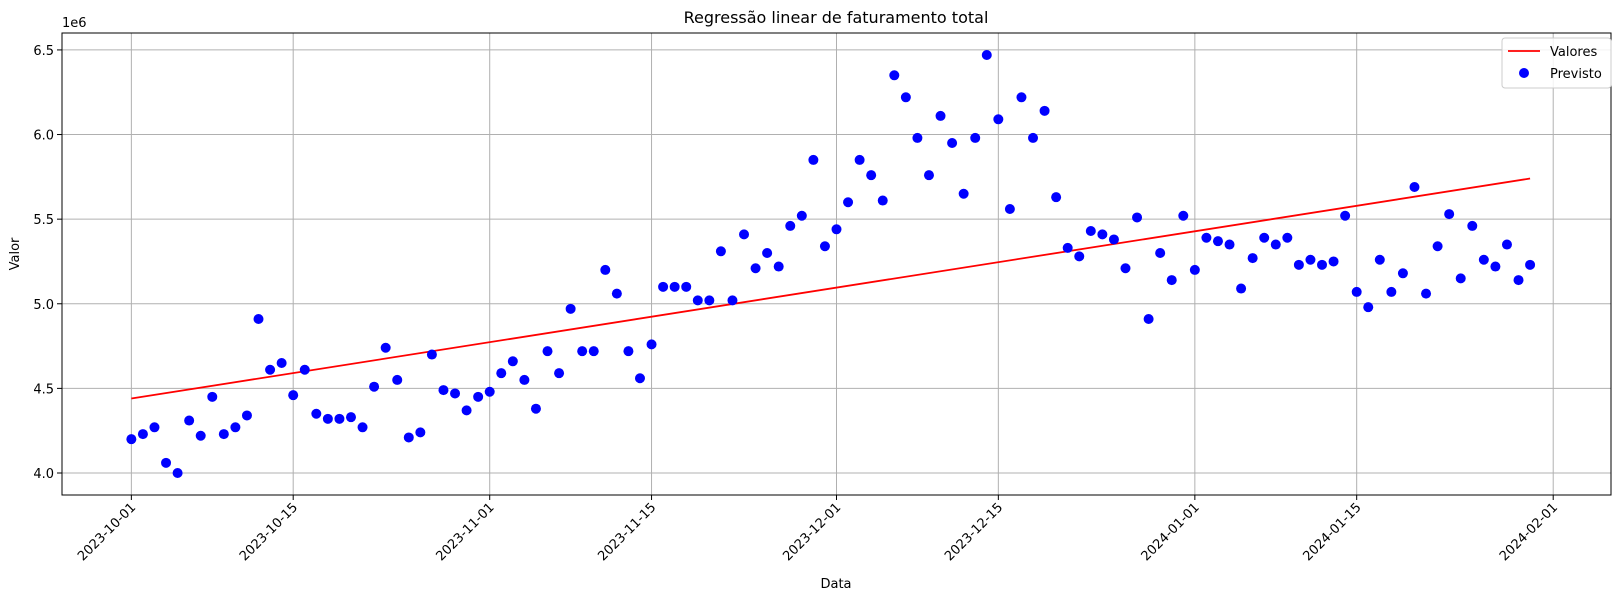 This screenshot has width=1621, height=600. I want to click on x-axis-label: Data, so click(835, 584).